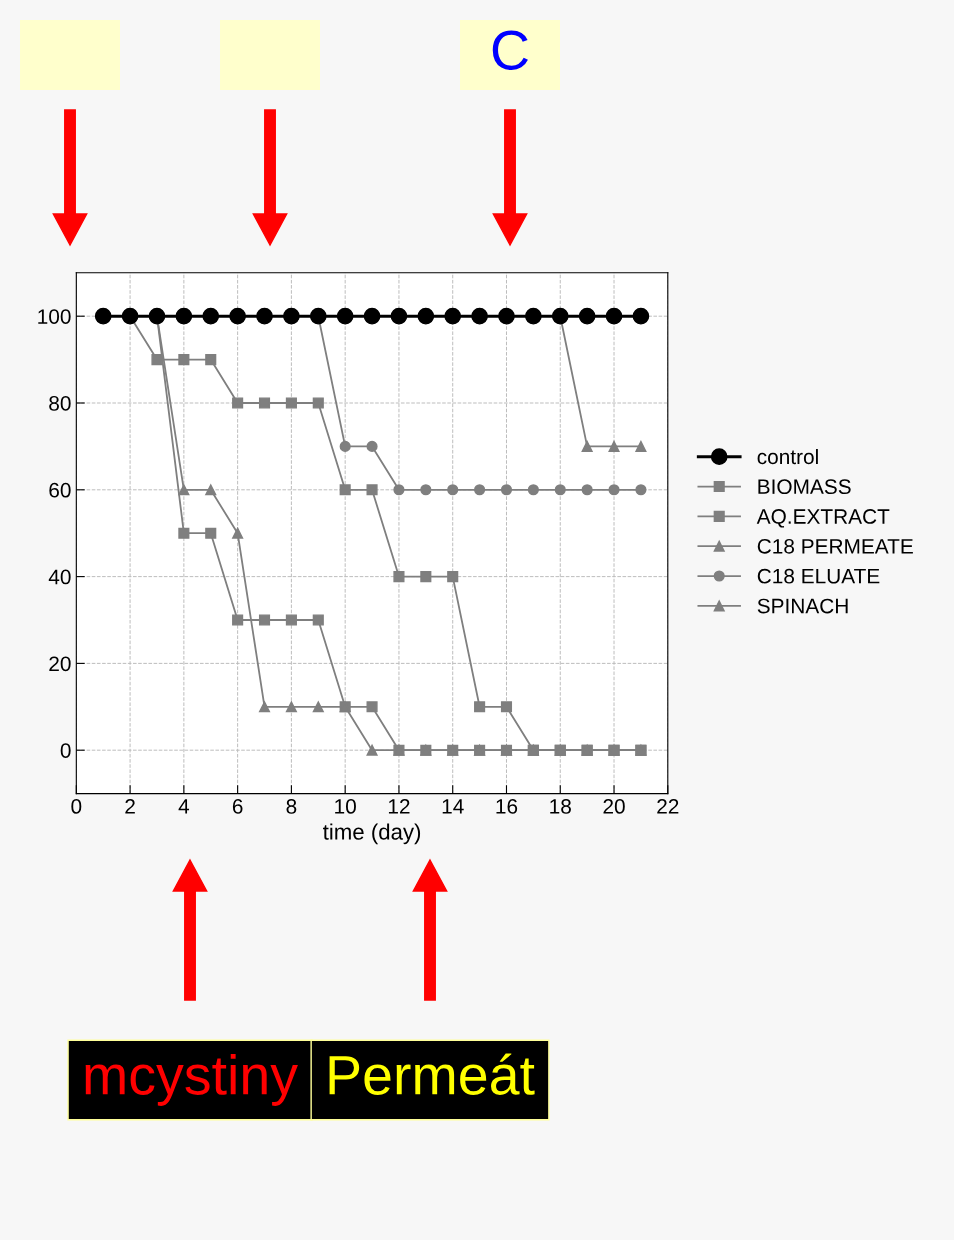  What do you see at coordinates (130, 806) in the screenshot?
I see `x-tick-label: 2` at bounding box center [130, 806].